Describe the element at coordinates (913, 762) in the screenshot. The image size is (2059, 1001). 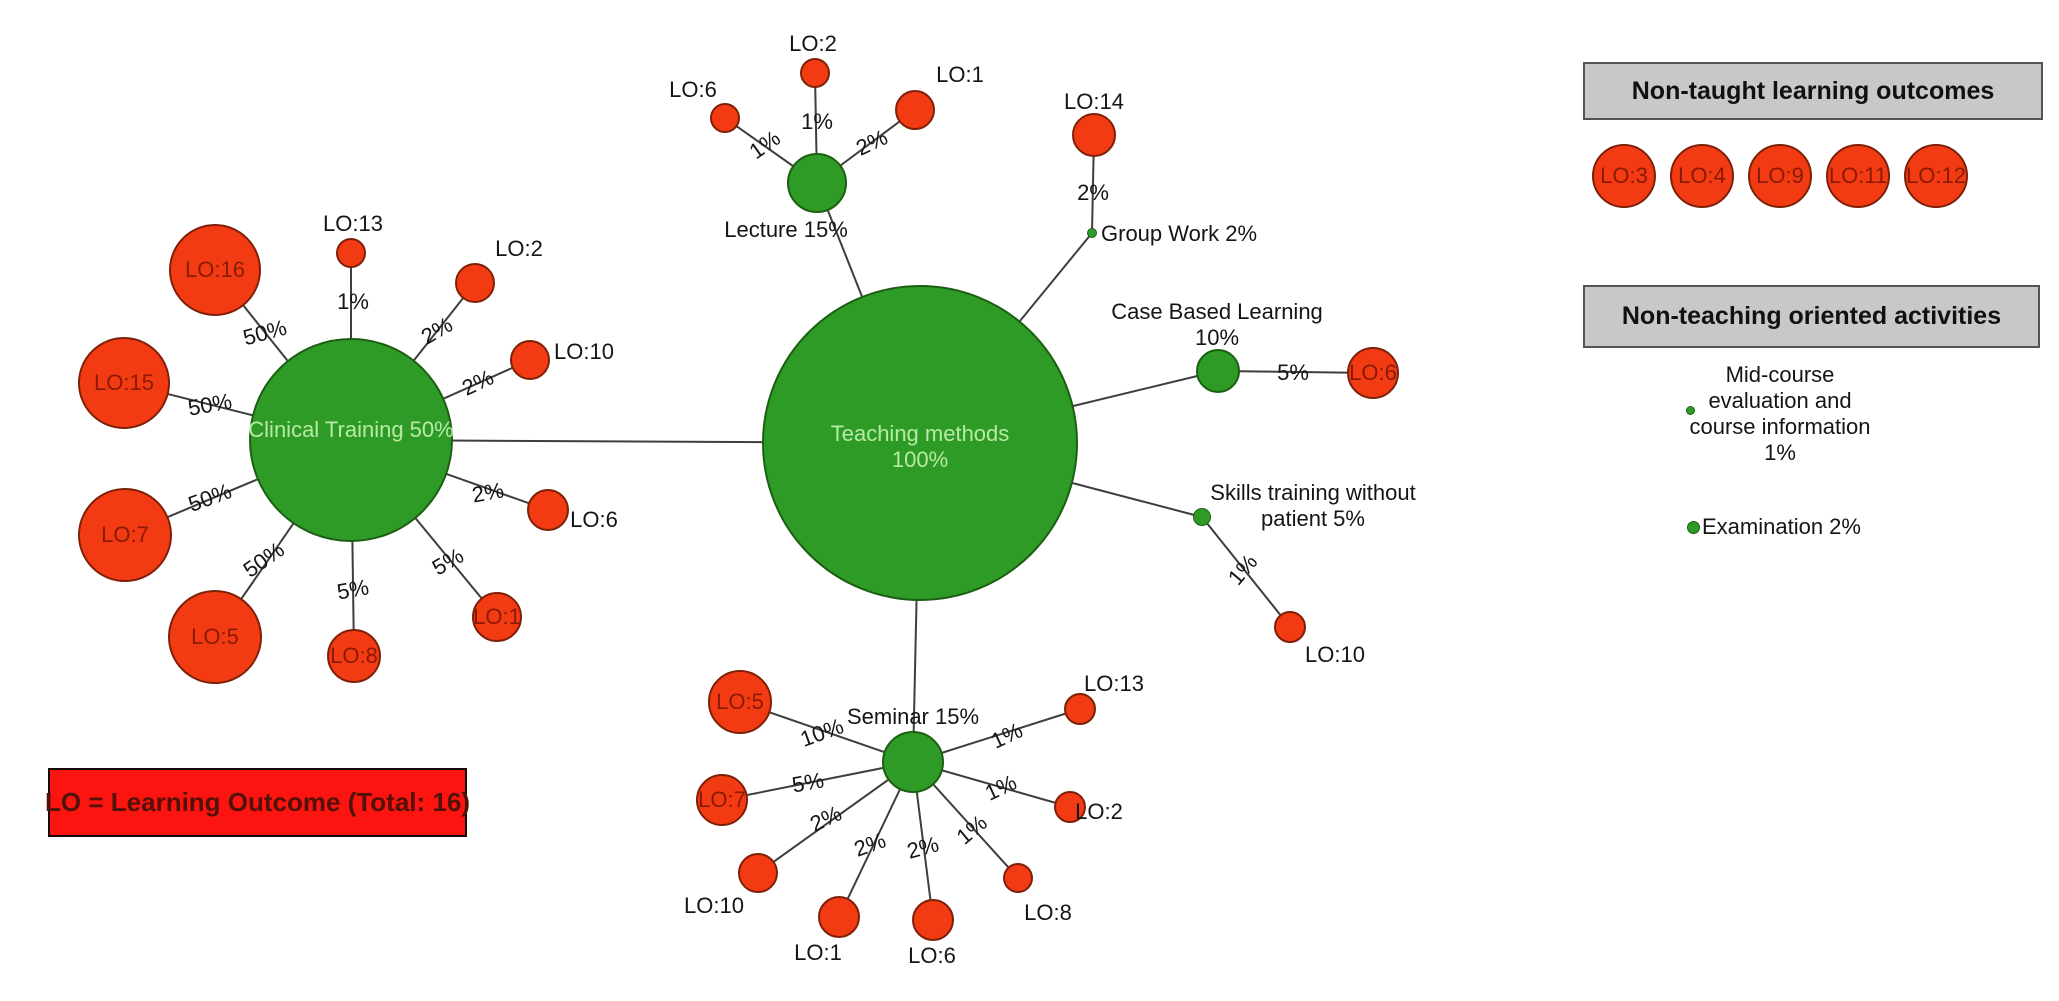
I see `node-seminar` at that location.